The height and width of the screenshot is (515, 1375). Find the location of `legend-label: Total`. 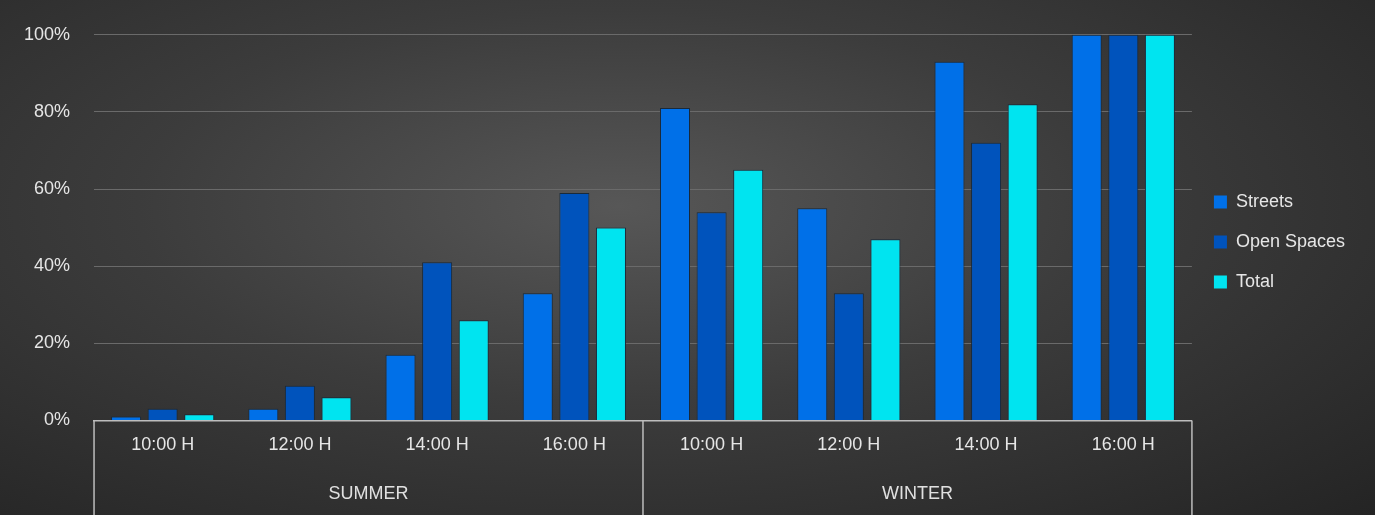

legend-label: Total is located at coordinates (1254, 280).